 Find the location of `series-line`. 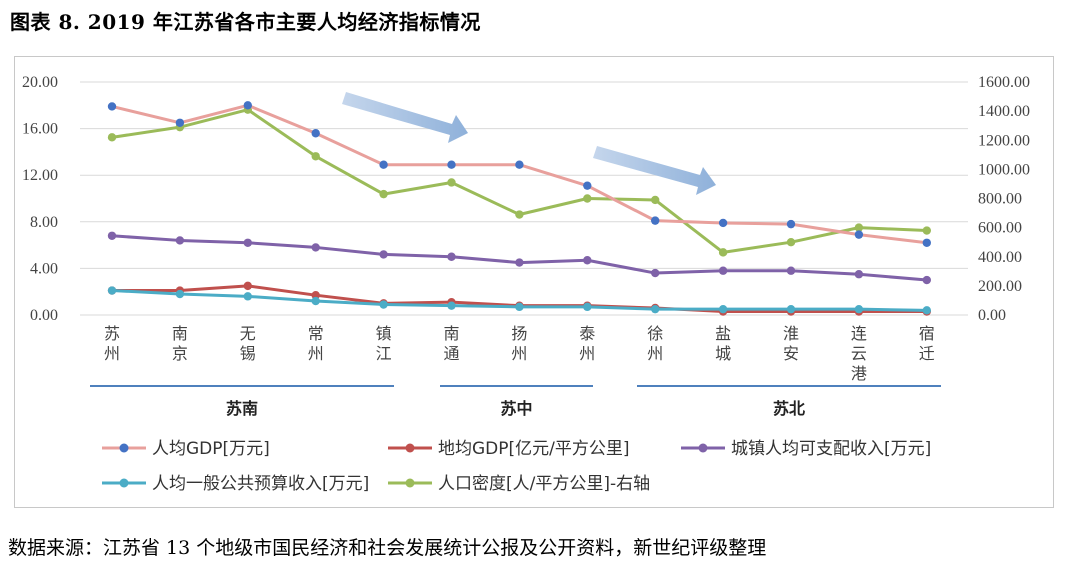

series-line is located at coordinates (519, 258).